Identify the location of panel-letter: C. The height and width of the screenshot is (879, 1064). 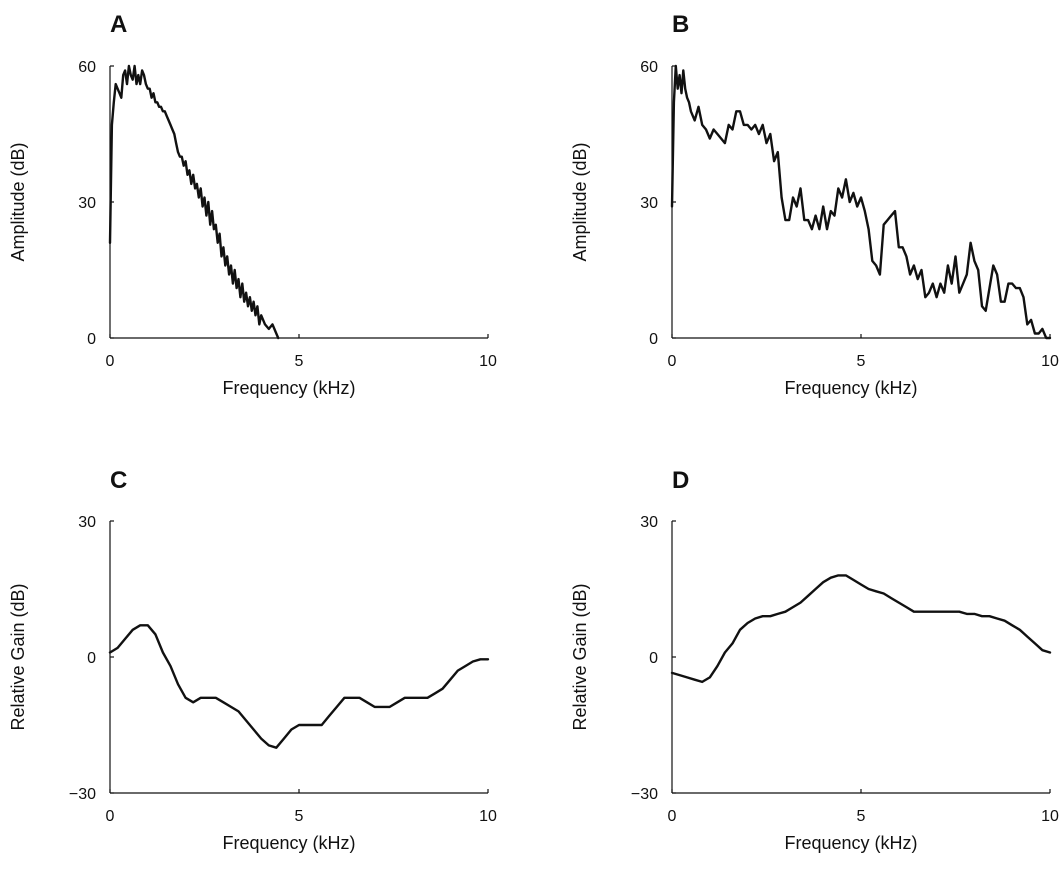
(118, 480).